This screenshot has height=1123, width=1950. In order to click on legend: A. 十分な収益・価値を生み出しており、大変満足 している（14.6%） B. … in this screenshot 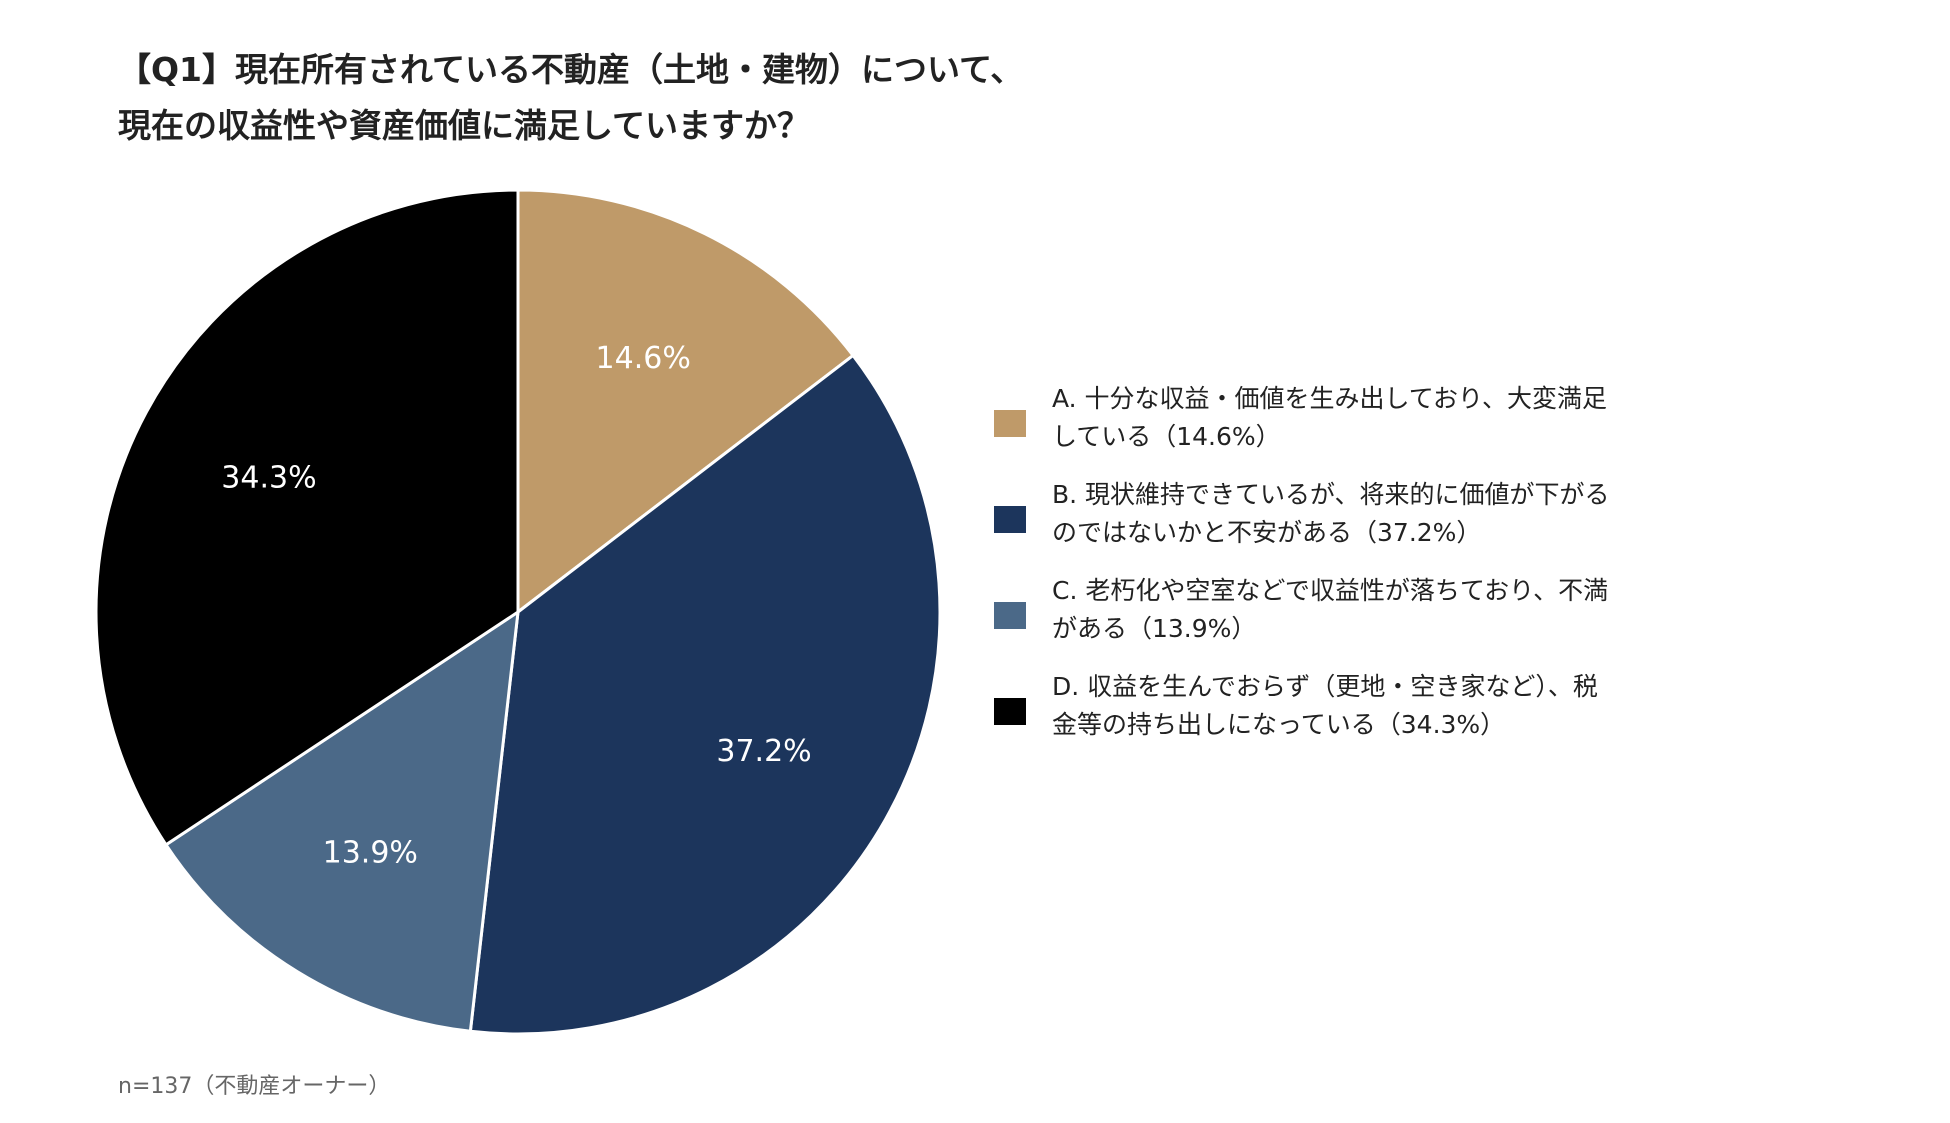, I will do `click(1350, 572)`.